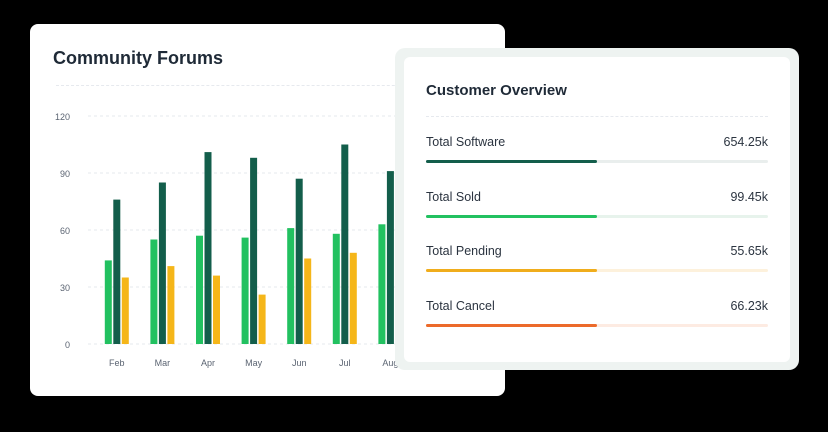 Image resolution: width=828 pixels, height=432 pixels. I want to click on y-tick-label: 30, so click(65, 288).